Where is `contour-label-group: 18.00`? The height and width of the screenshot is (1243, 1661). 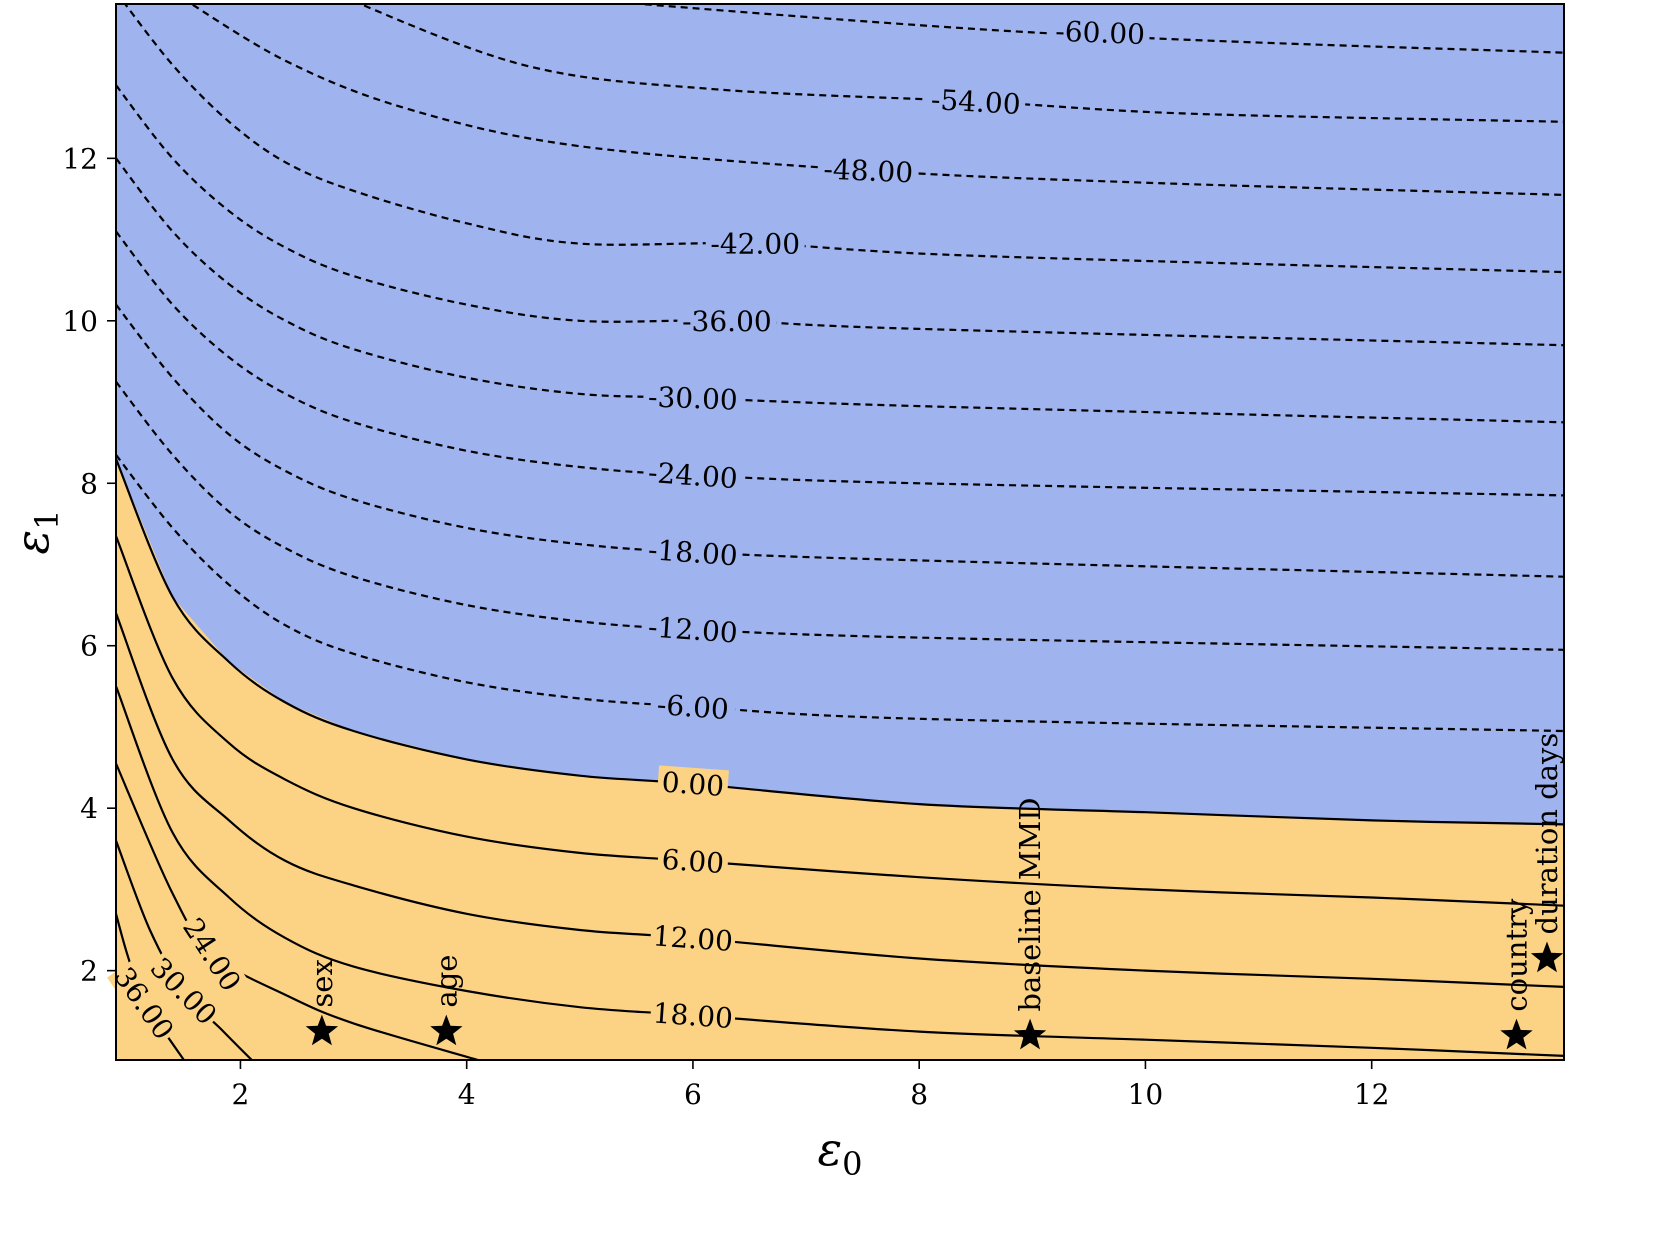 contour-label-group: 18.00 is located at coordinates (693, 1015).